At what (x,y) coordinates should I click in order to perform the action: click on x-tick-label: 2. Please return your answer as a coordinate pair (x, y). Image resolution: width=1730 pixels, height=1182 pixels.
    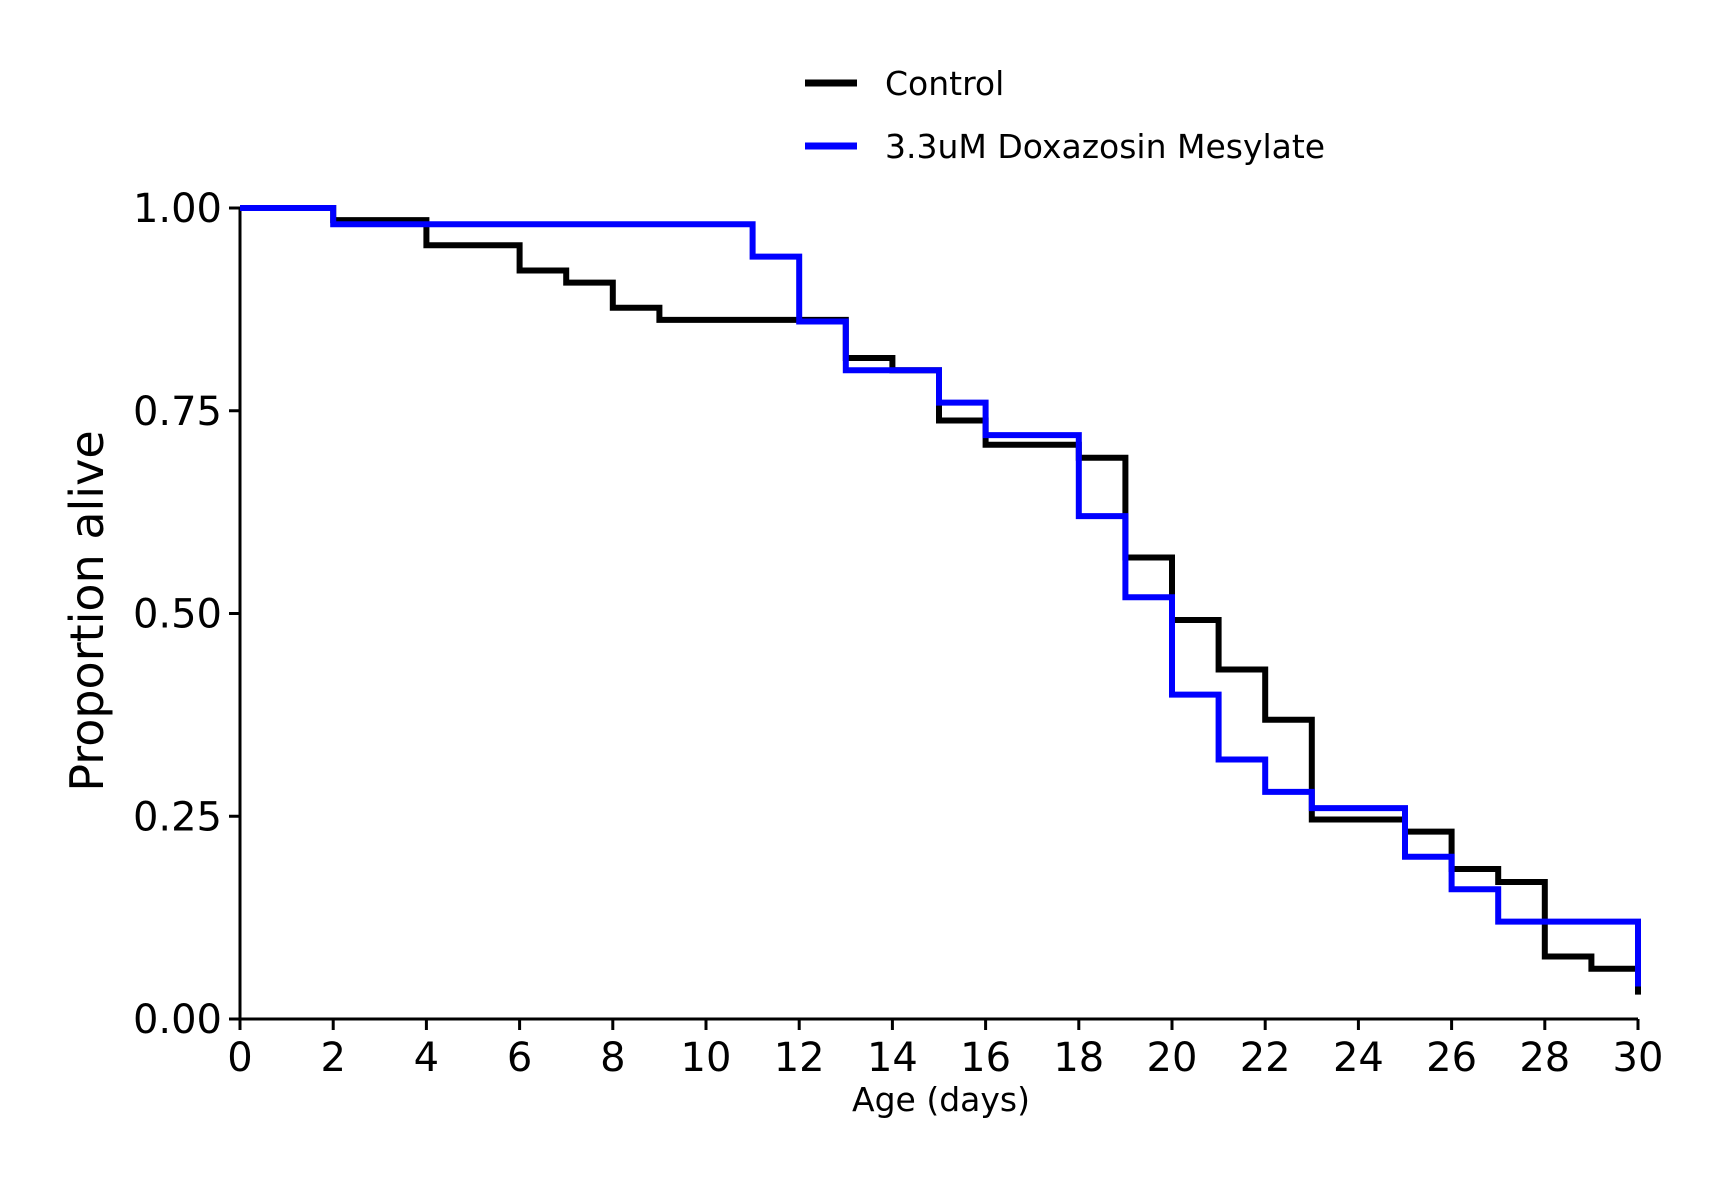
    Looking at the image, I should click on (332, 1058).